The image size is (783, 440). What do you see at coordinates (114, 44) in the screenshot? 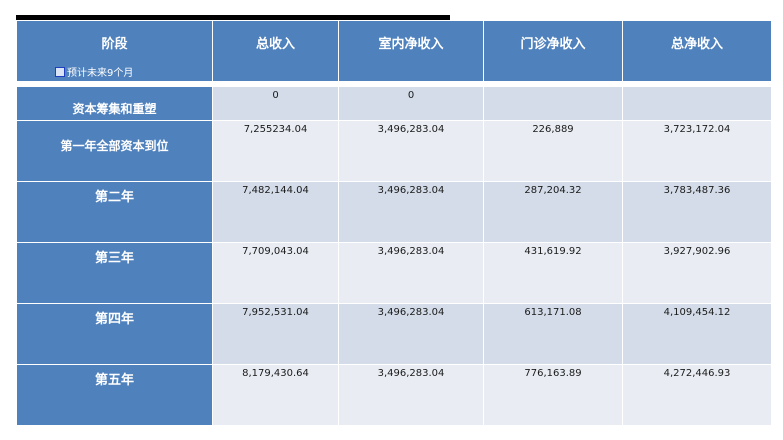
I see `header-stage-label: 阶段` at bounding box center [114, 44].